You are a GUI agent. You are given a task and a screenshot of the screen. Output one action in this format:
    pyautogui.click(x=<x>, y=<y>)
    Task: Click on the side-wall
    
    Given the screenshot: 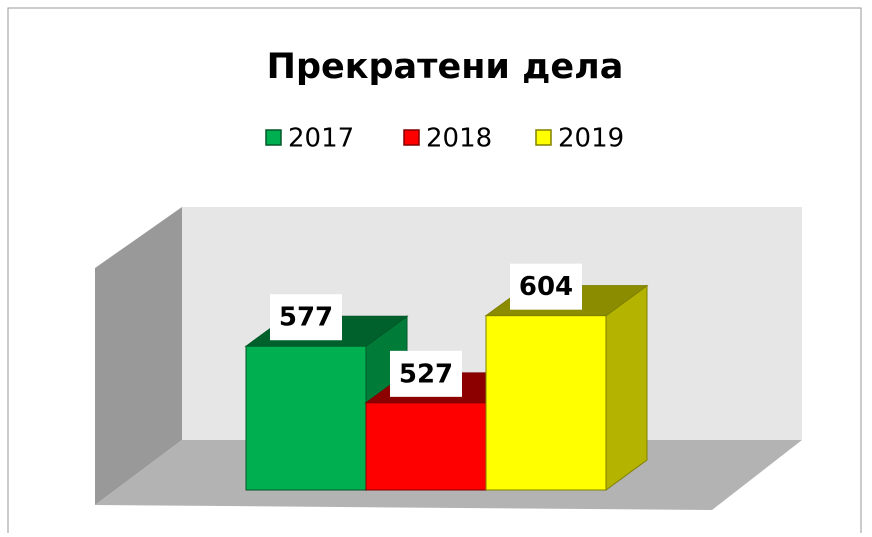 What is the action you would take?
    pyautogui.click(x=138, y=356)
    